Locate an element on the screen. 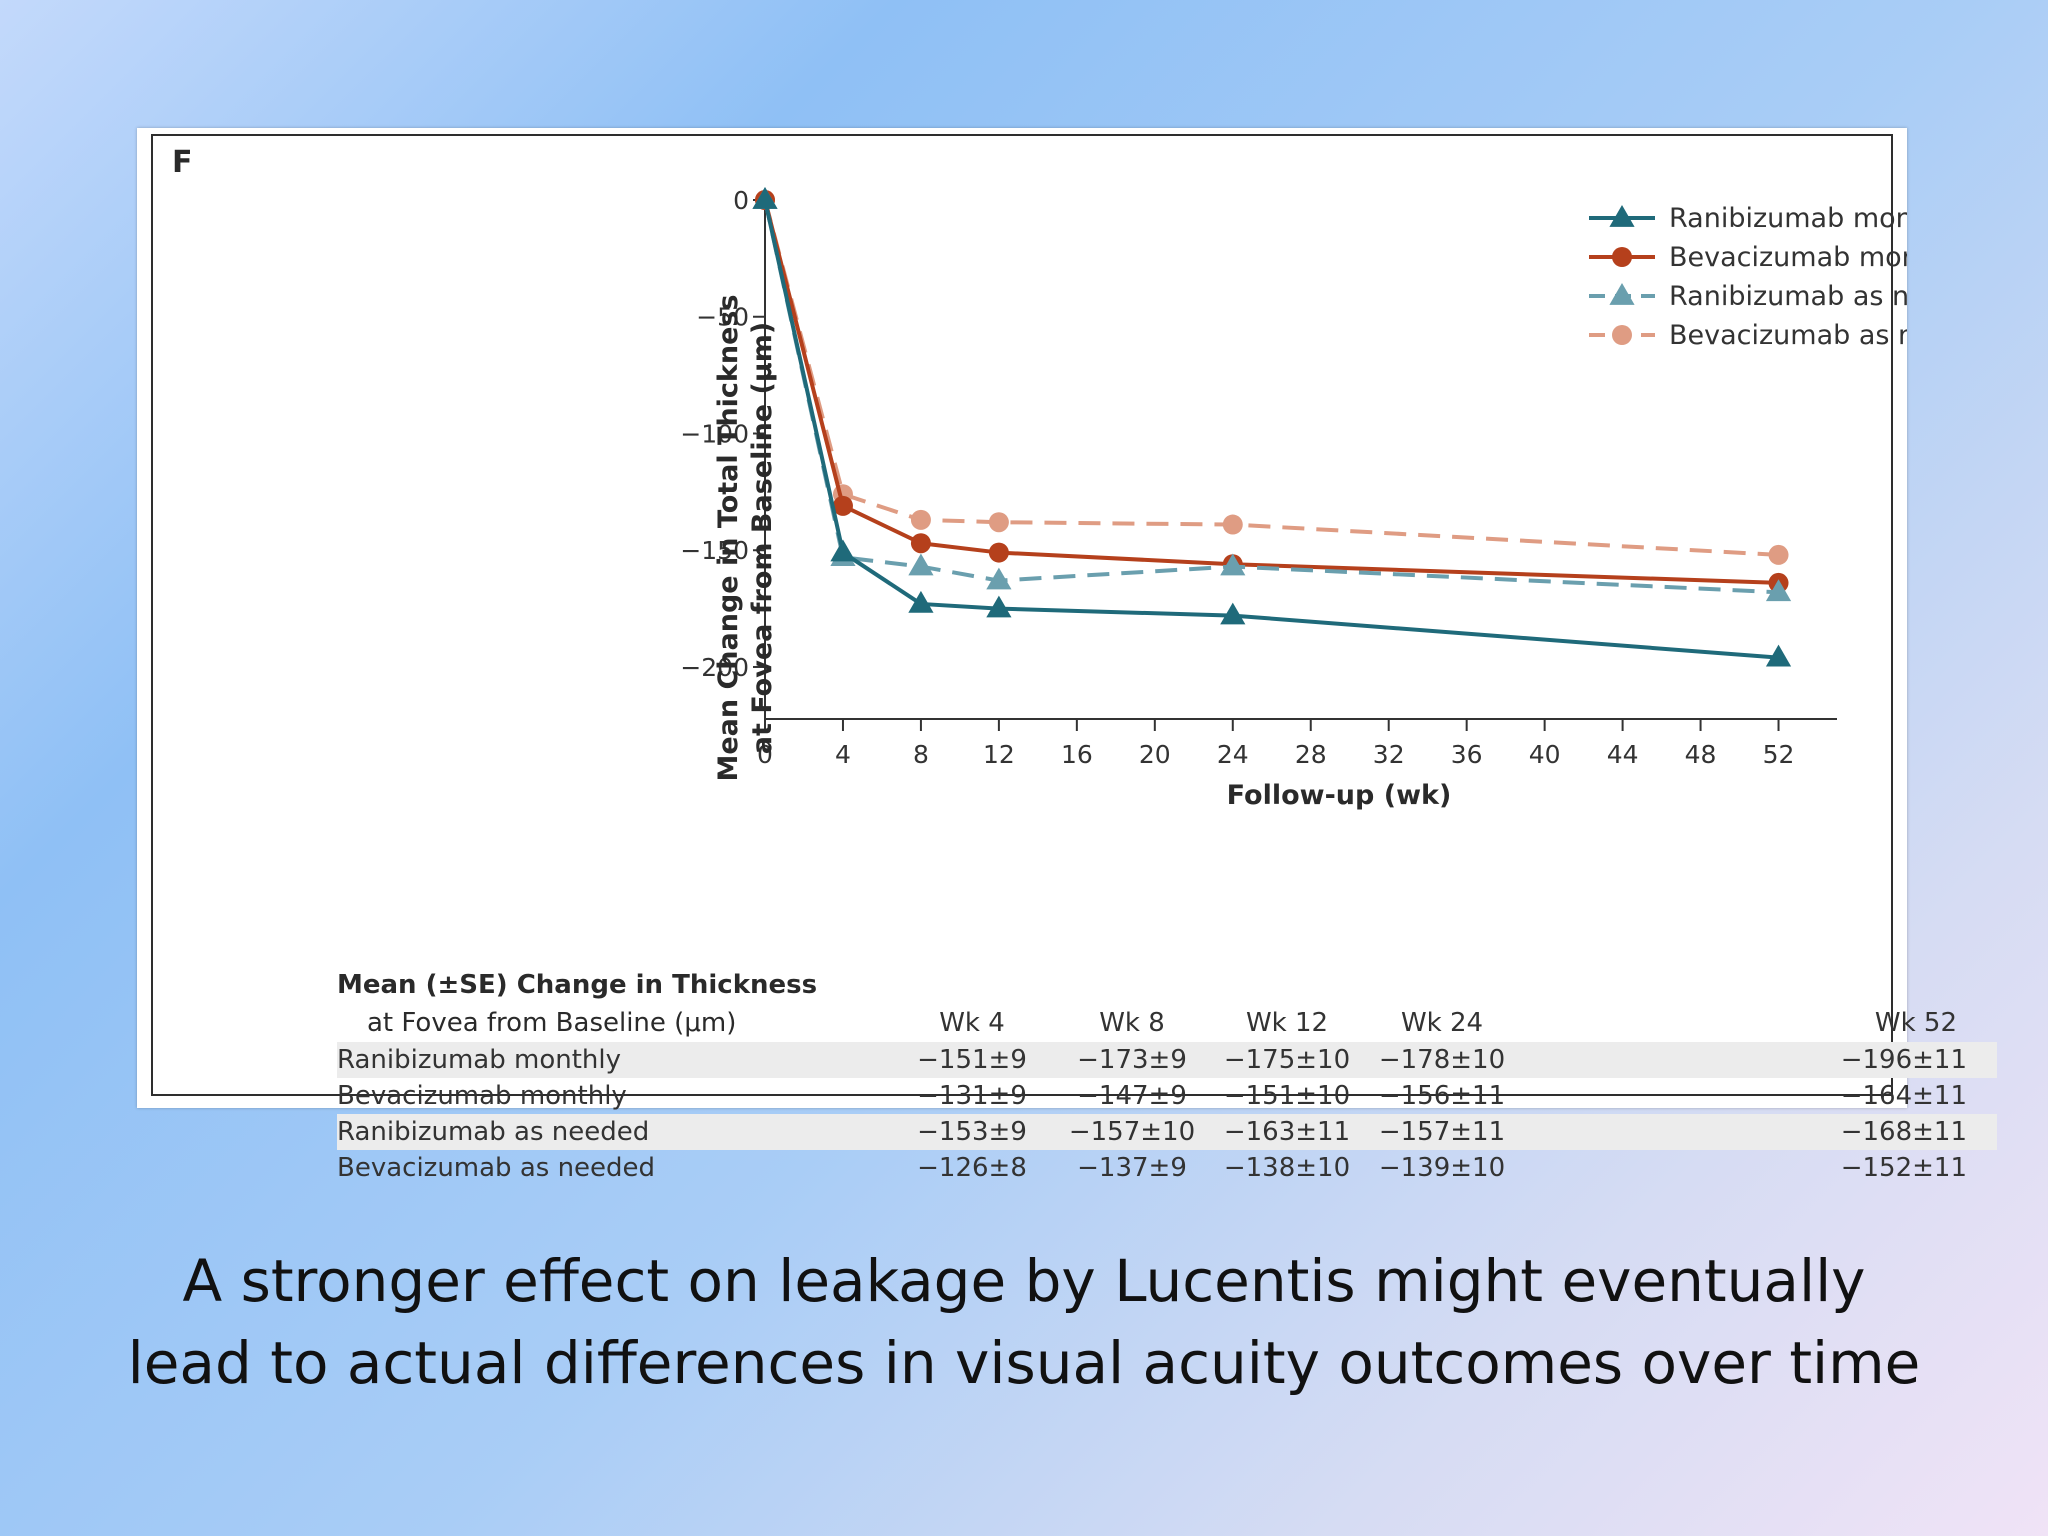  legend-label: Ranibizumab as needed is located at coordinates (1788, 296).